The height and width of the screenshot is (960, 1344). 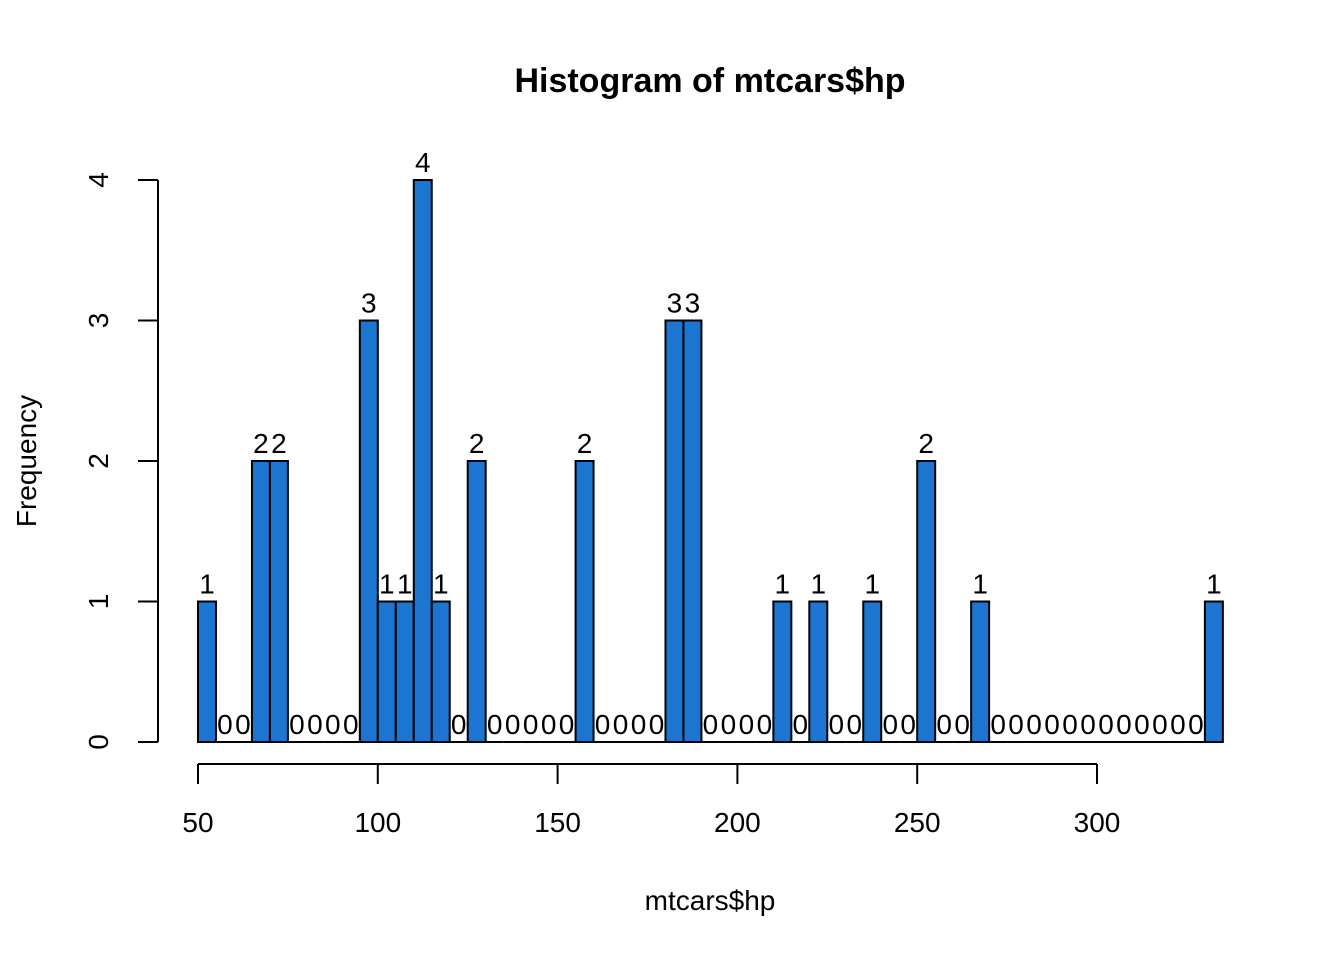 I want to click on y-tick-label: 3, so click(x=98, y=321).